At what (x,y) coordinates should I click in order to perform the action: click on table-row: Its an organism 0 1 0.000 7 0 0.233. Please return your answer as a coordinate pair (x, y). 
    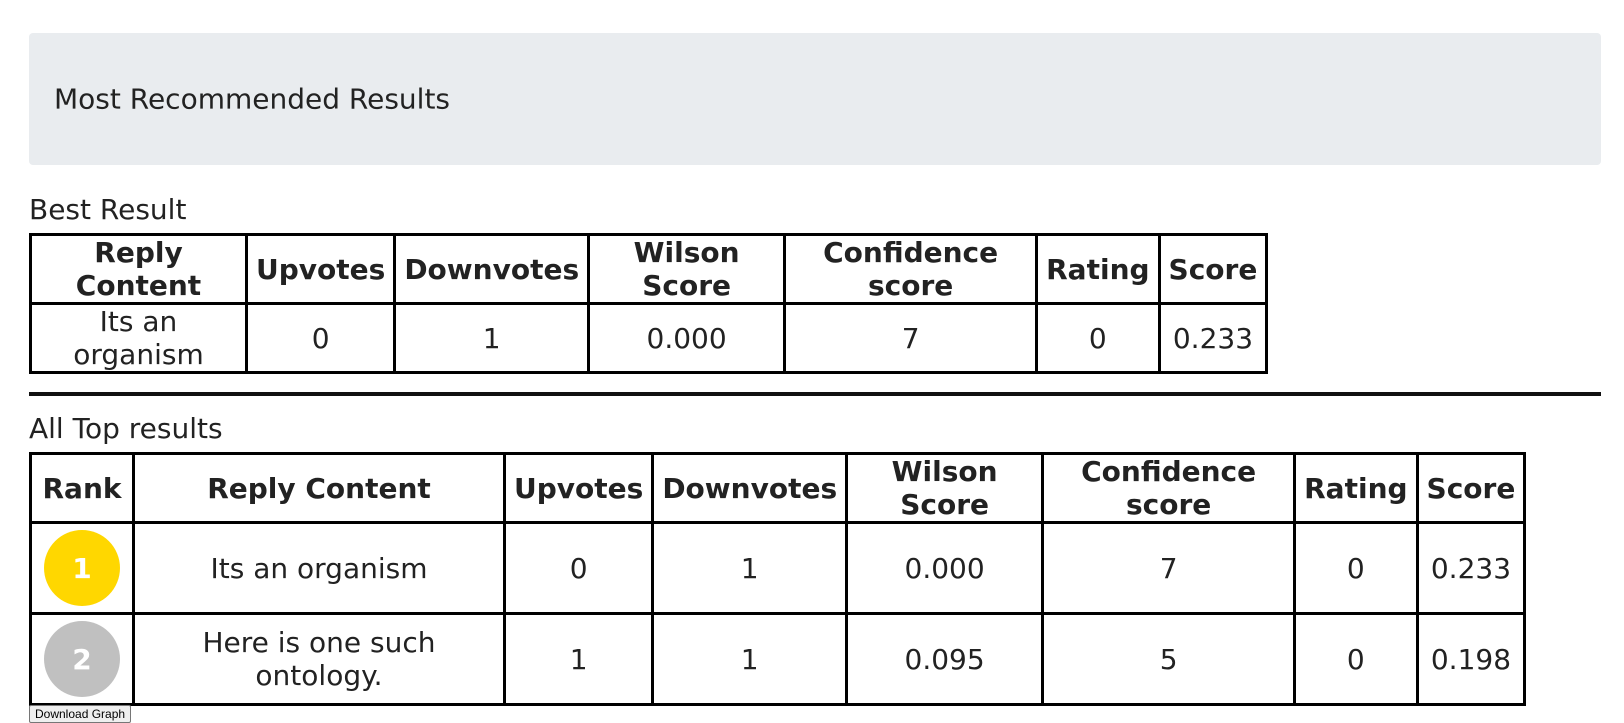
    Looking at the image, I should click on (649, 338).